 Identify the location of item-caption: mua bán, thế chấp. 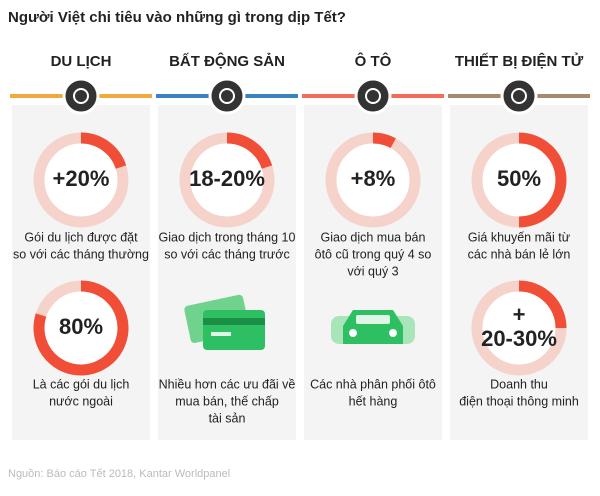
(227, 401).